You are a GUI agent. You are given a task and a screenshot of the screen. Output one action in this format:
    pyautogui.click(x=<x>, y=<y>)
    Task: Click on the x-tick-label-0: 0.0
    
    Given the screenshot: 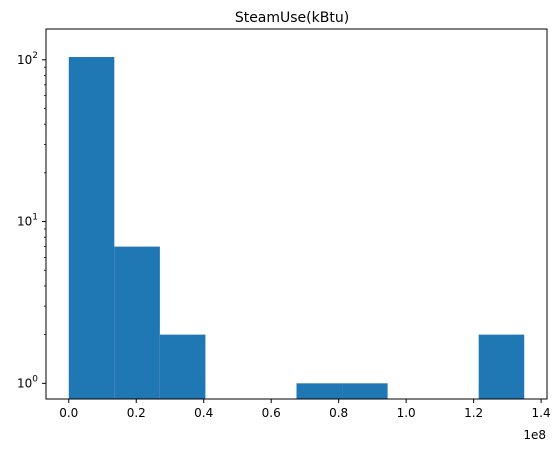 What is the action you would take?
    pyautogui.click(x=68, y=413)
    